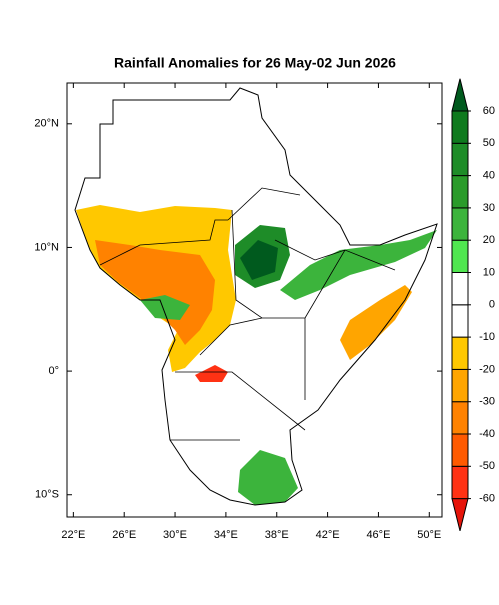 The height and width of the screenshot is (605, 499). Describe the element at coordinates (53, 371) in the screenshot. I see `y-tick-label: 0°` at that location.